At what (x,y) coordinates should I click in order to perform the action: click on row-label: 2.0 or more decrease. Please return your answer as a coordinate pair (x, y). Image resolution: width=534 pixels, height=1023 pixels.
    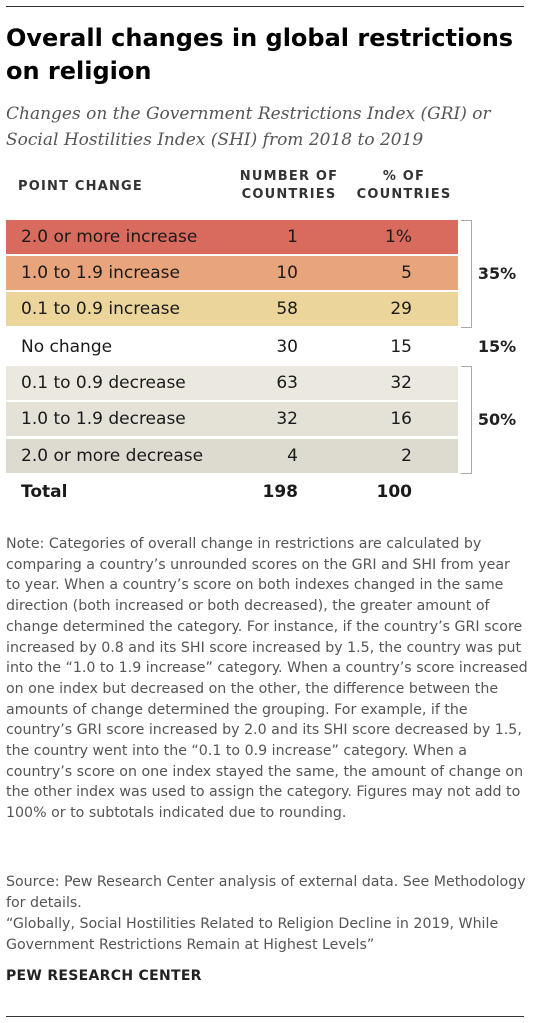
    Looking at the image, I should click on (112, 456).